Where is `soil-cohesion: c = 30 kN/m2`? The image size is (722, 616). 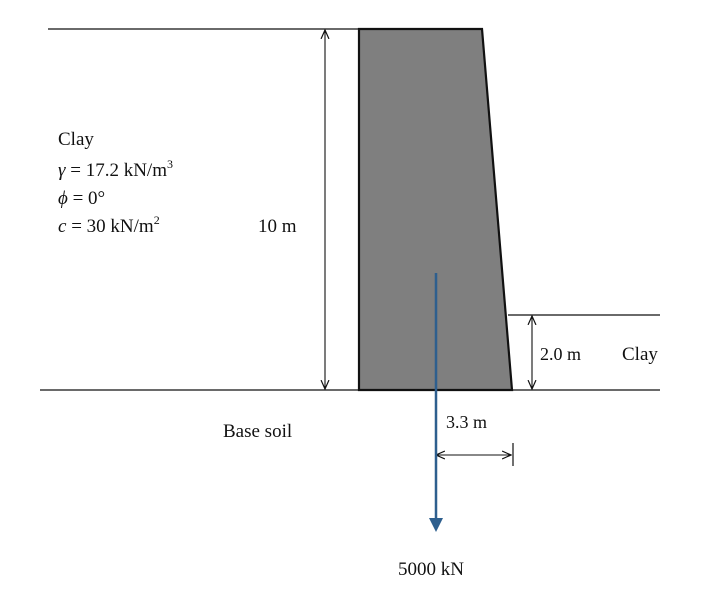
soil-cohesion: c = 30 kN/m2 is located at coordinates (109, 225).